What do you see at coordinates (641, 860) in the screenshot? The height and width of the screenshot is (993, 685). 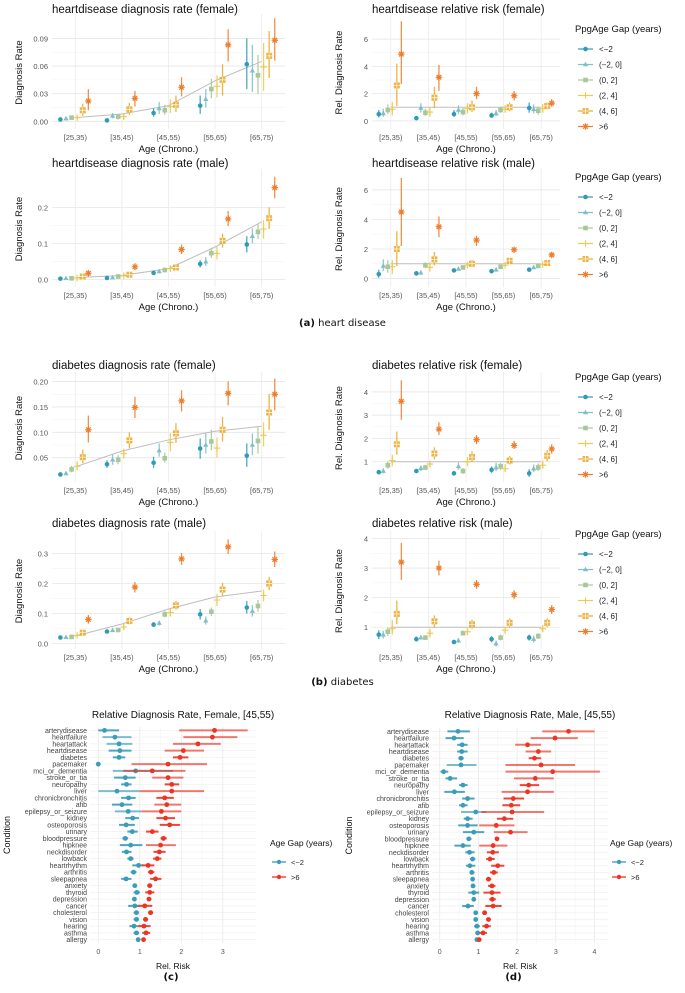 I see `legend: Age Gap (years) <−2 >6` at bounding box center [641, 860].